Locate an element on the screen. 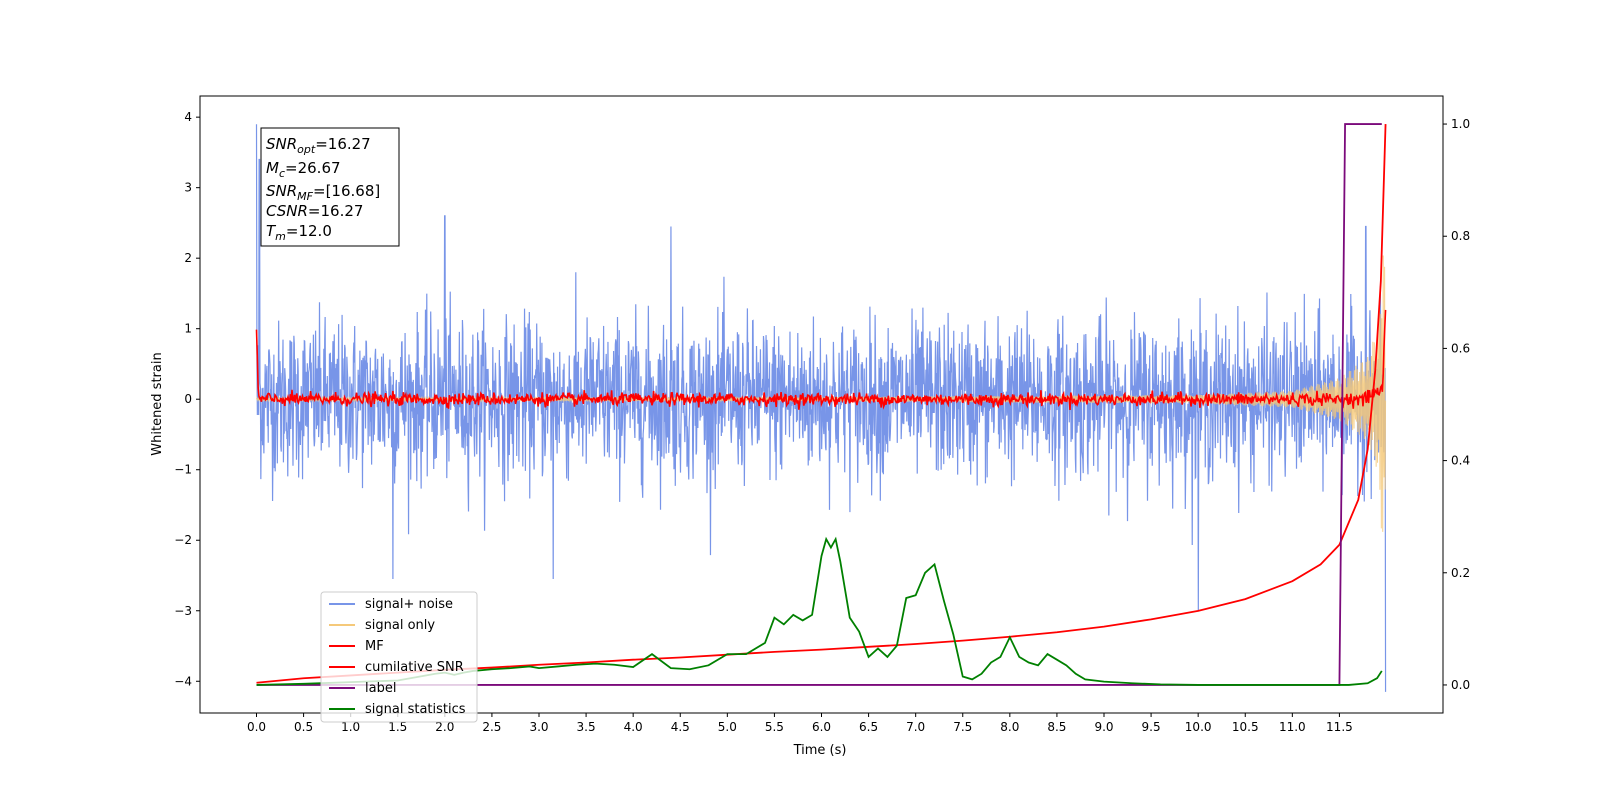 The height and width of the screenshot is (800, 1600). x-tick-label: 3.5 is located at coordinates (586, 727).